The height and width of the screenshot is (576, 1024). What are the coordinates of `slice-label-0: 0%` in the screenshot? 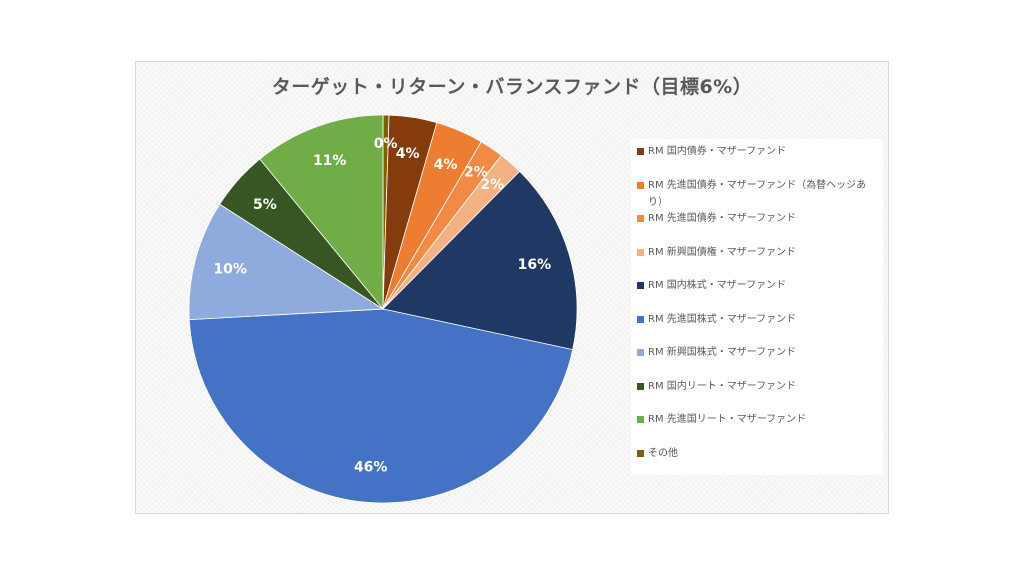 It's located at (386, 144).